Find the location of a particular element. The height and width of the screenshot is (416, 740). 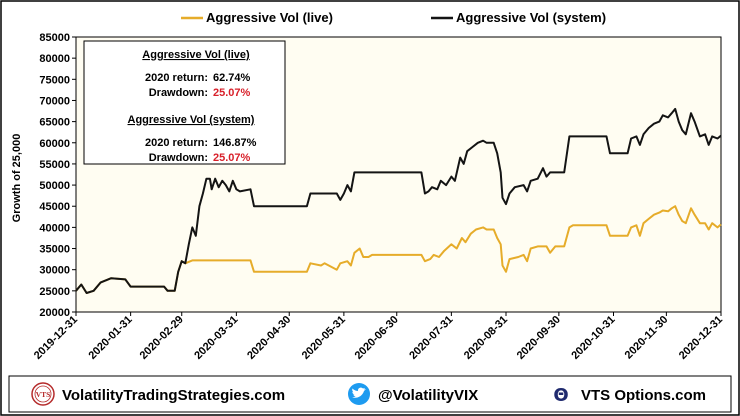

y-tick-label: 45000 is located at coordinates (54, 207).